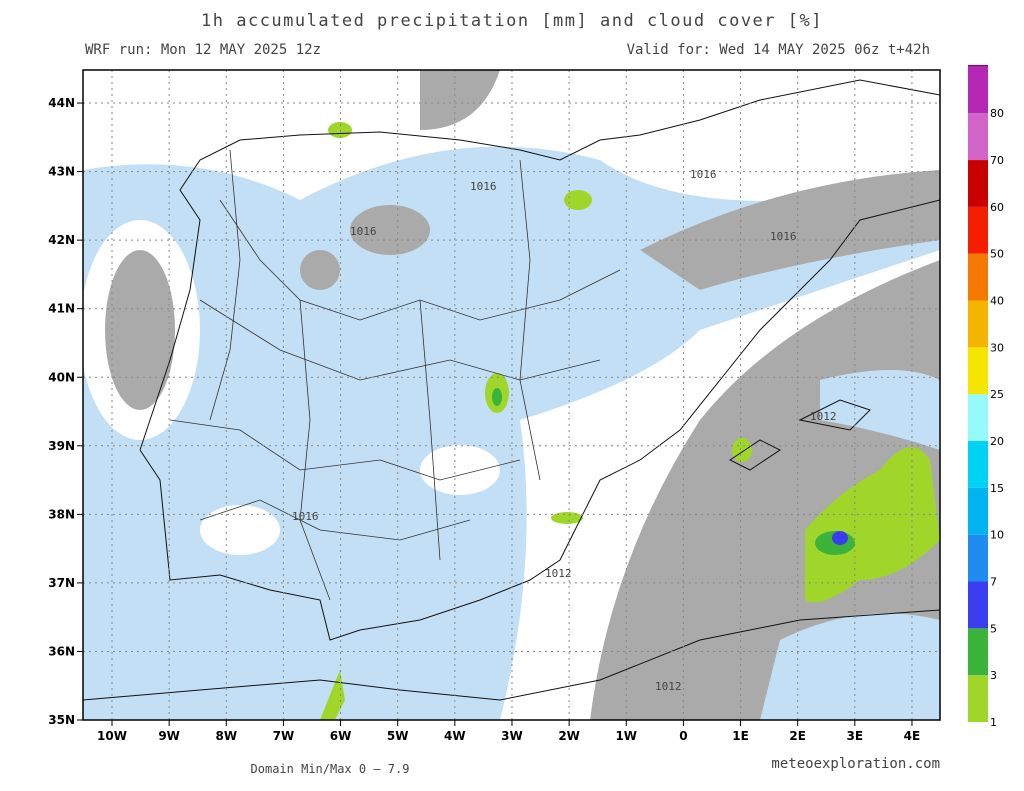  I want to click on colorbar-label: 7, so click(993, 582).